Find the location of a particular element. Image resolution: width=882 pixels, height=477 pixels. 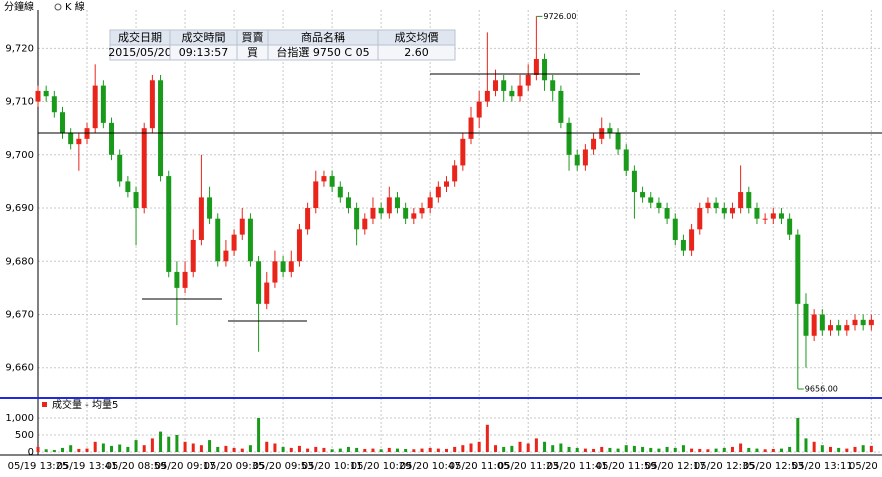

table-header: 買賣 is located at coordinates (253, 37).